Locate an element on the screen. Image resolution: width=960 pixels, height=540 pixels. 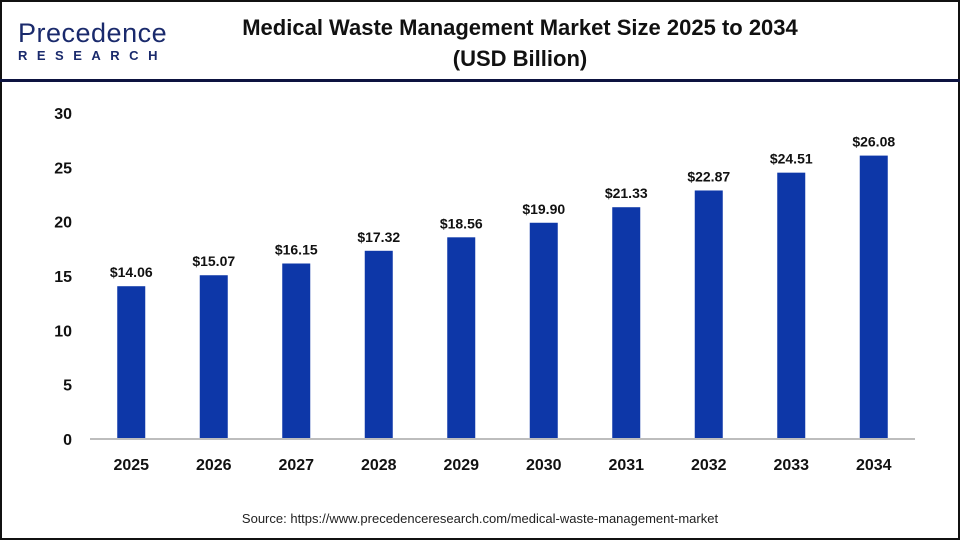
logo-line2: RESEARCH is located at coordinates (92, 55).